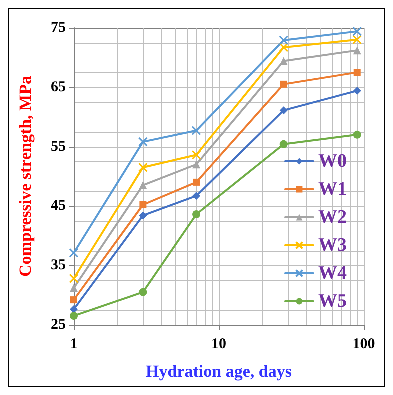  I want to click on legend-label: W5, so click(332, 301).